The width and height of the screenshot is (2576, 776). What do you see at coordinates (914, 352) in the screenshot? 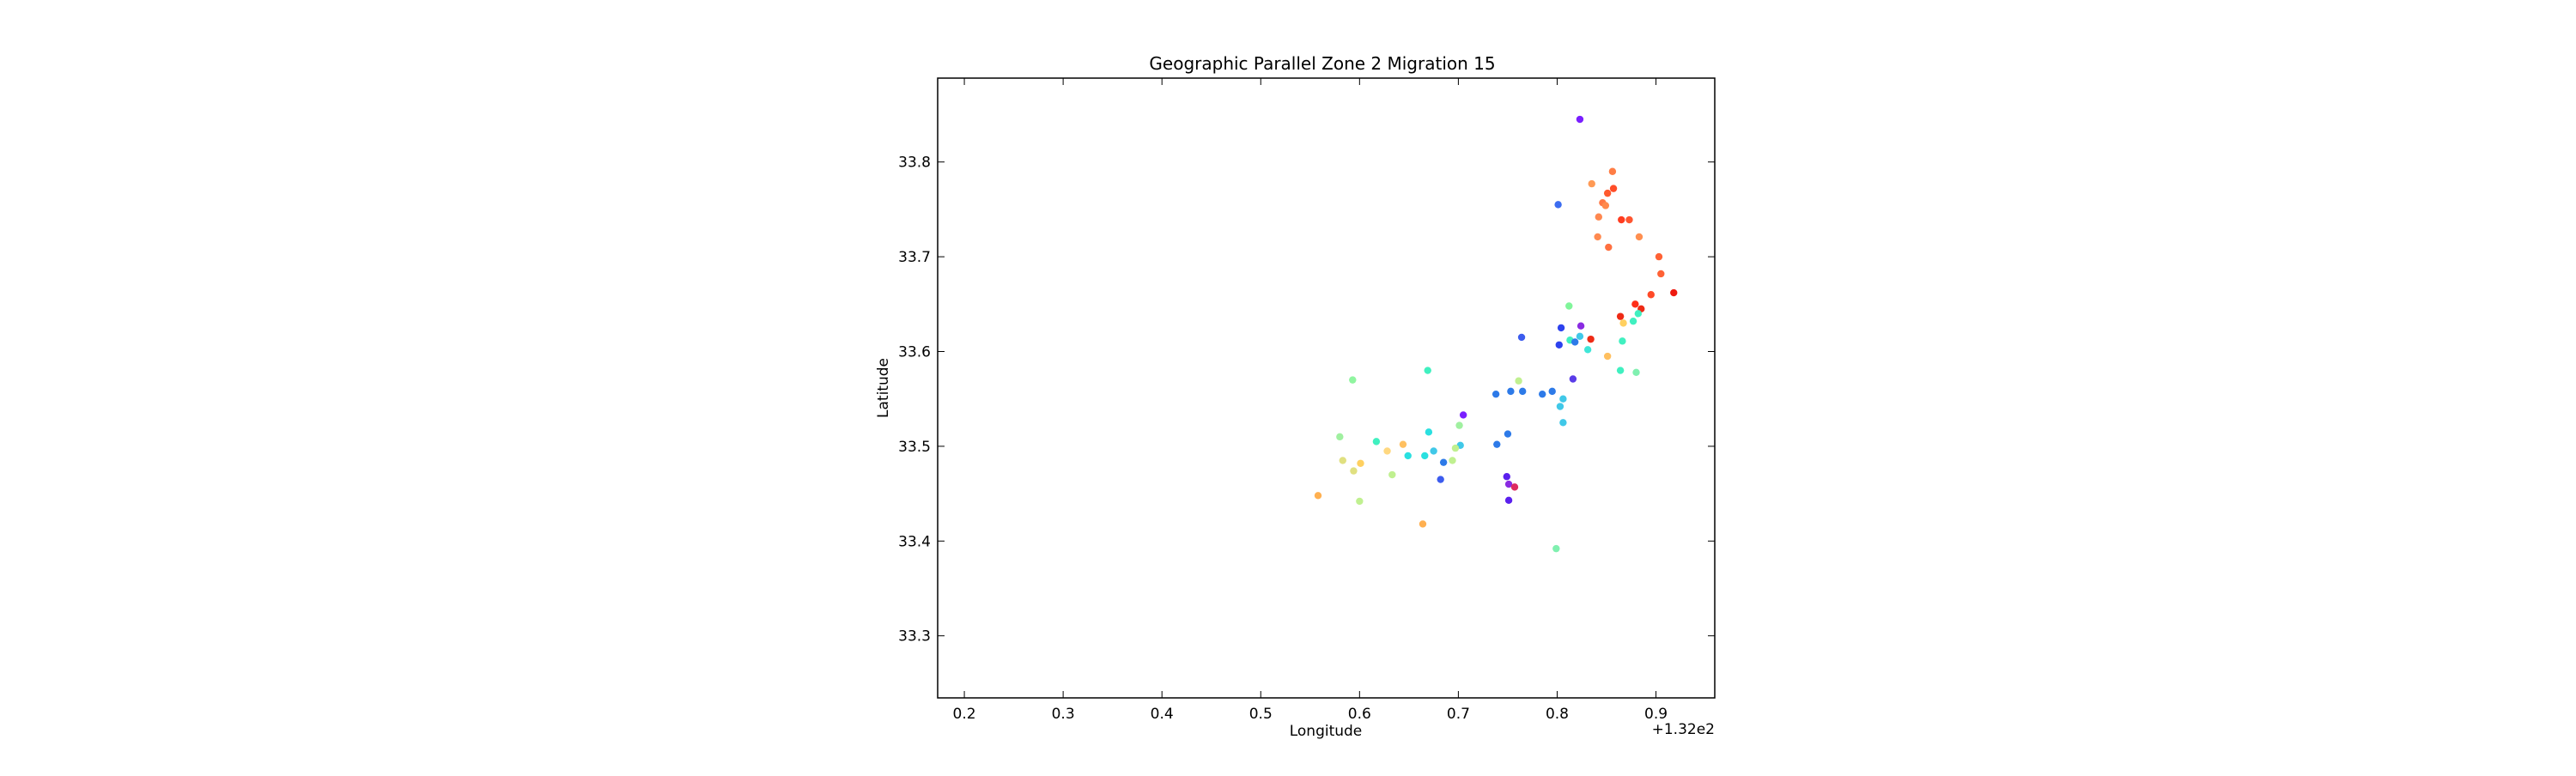
I see `y-tick-label: 33.6` at bounding box center [914, 352].